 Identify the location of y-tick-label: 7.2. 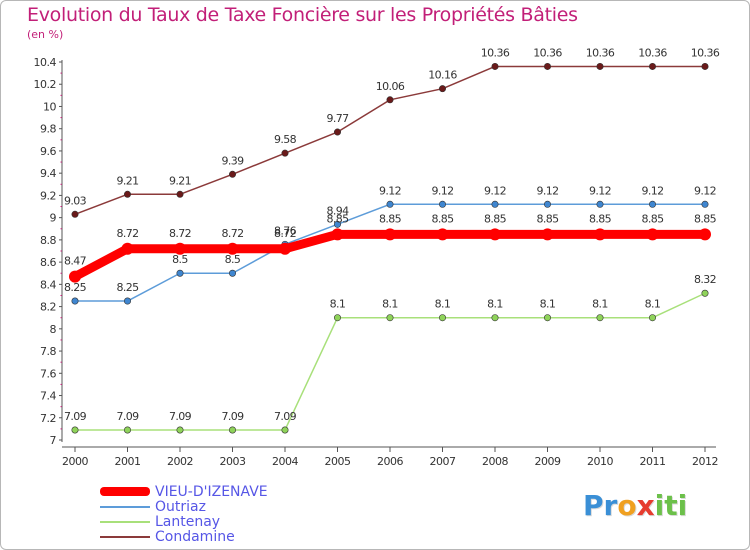
(48, 418).